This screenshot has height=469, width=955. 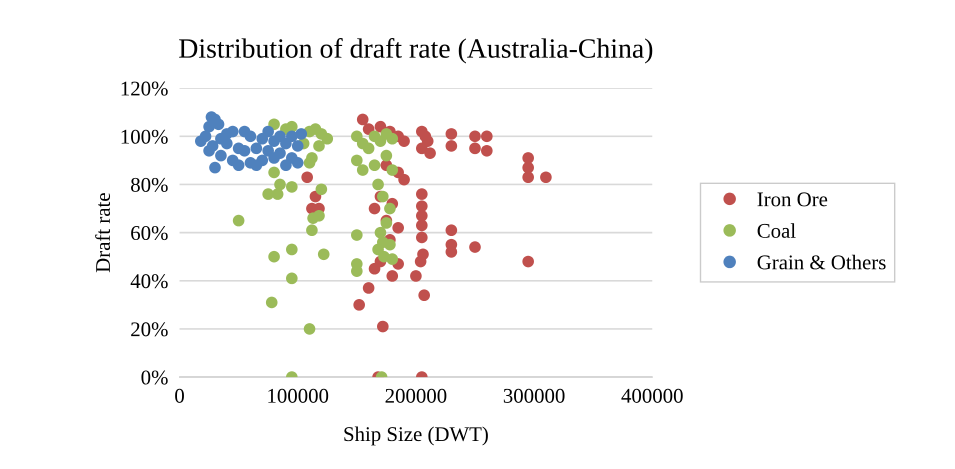 What do you see at coordinates (793, 199) in the screenshot?
I see `legend-label: Iron Ore` at bounding box center [793, 199].